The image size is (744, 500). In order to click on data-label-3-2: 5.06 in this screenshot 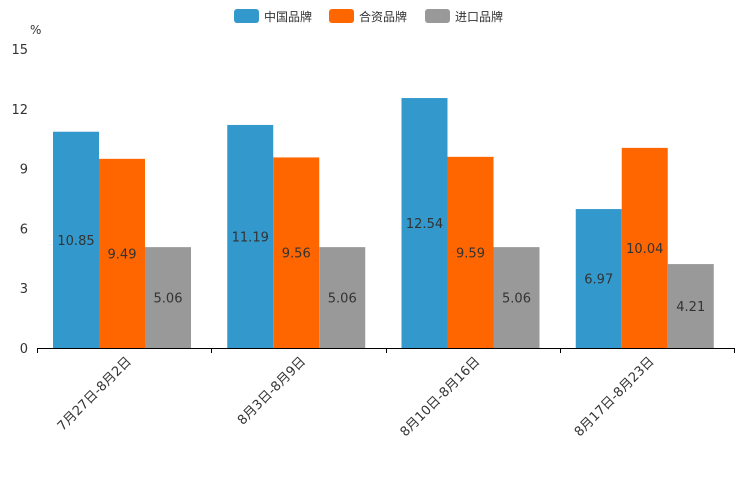, I will do `click(342, 299)`.